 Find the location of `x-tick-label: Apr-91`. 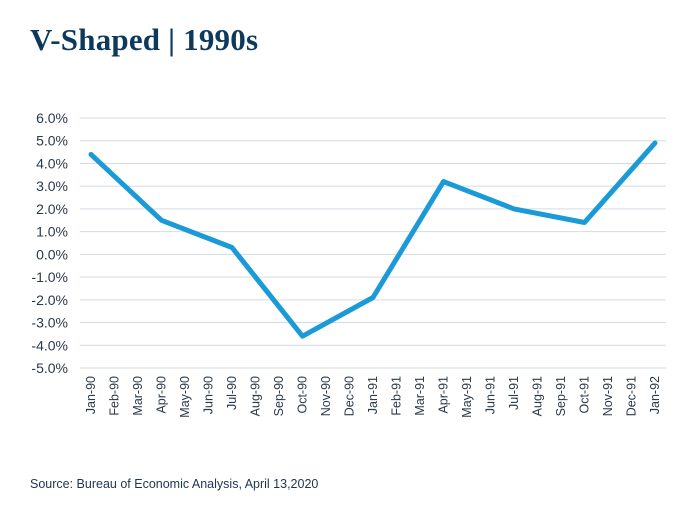

x-tick-label: Apr-91 is located at coordinates (444, 395).